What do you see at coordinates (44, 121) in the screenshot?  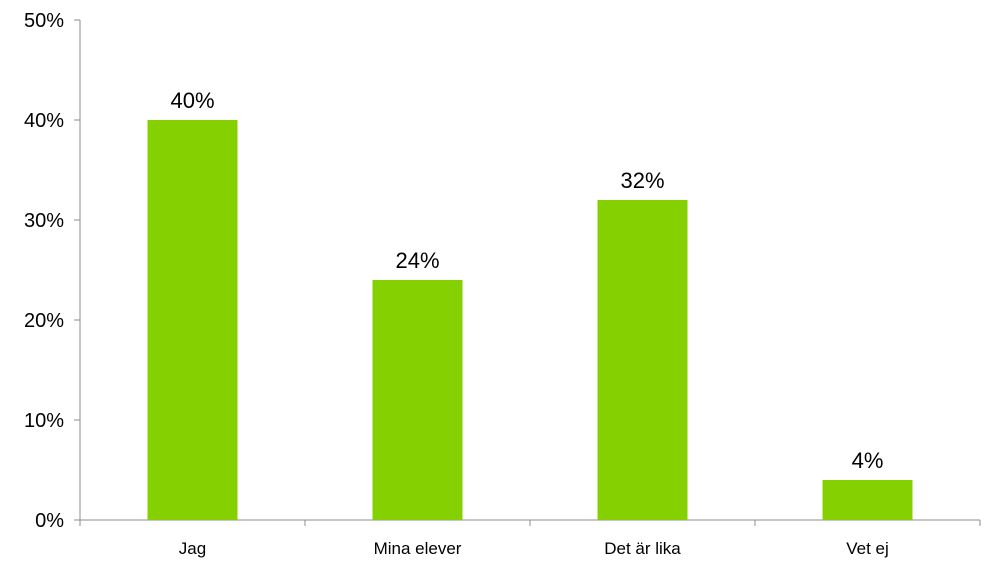 I see `y-tick-label: 40%` at bounding box center [44, 121].